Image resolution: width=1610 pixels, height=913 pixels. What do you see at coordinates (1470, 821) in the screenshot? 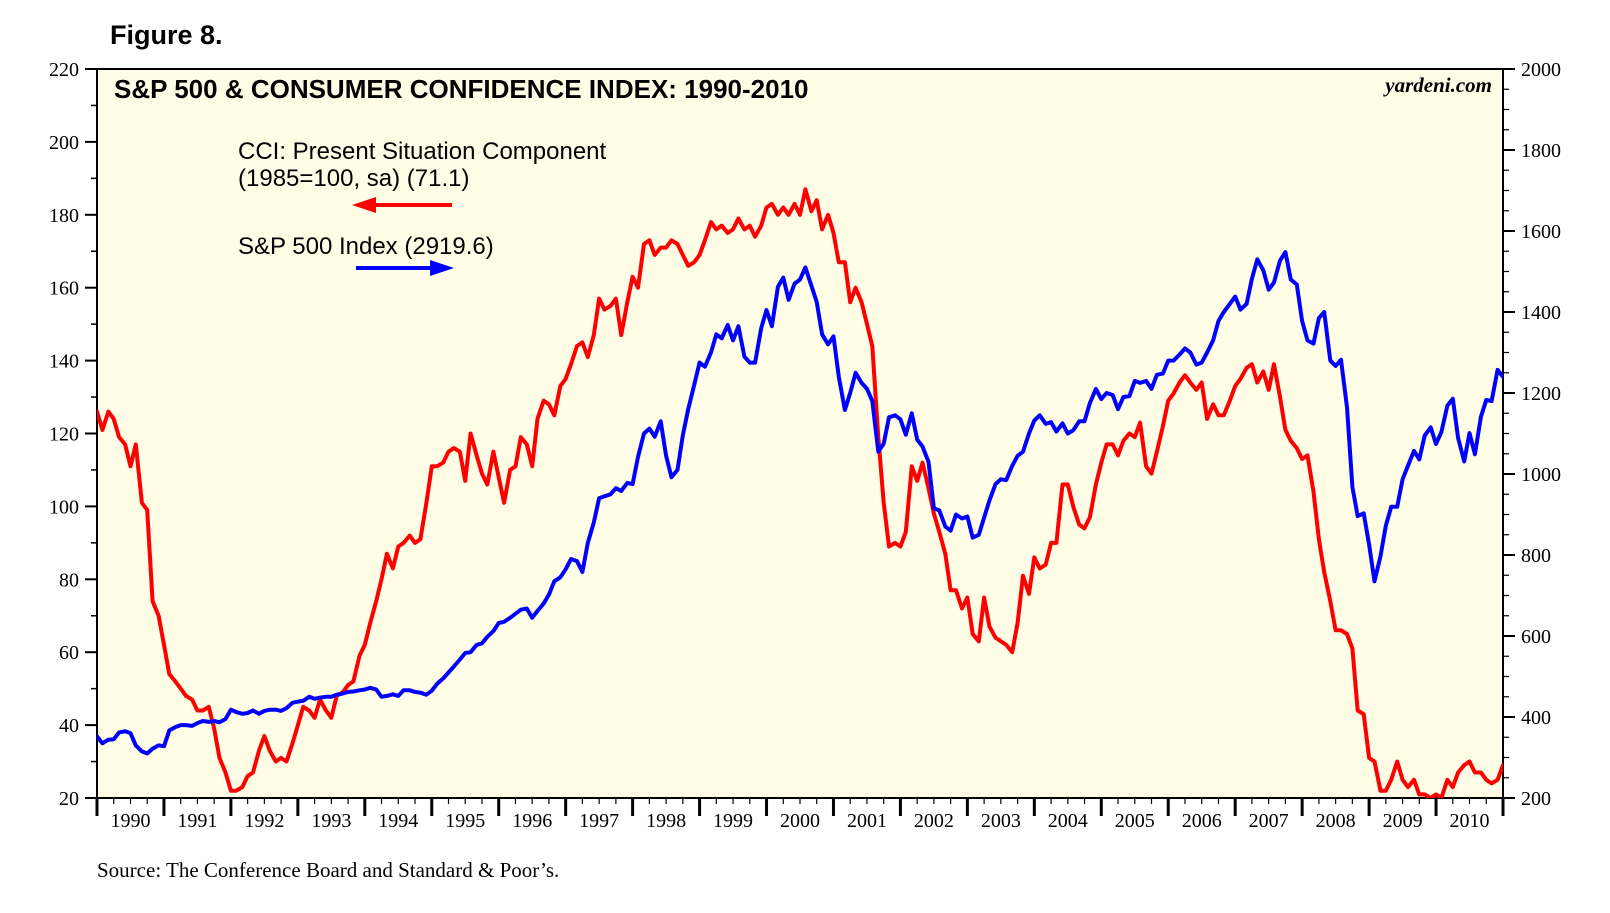
I see `x-tick-label: 2010` at bounding box center [1470, 821].